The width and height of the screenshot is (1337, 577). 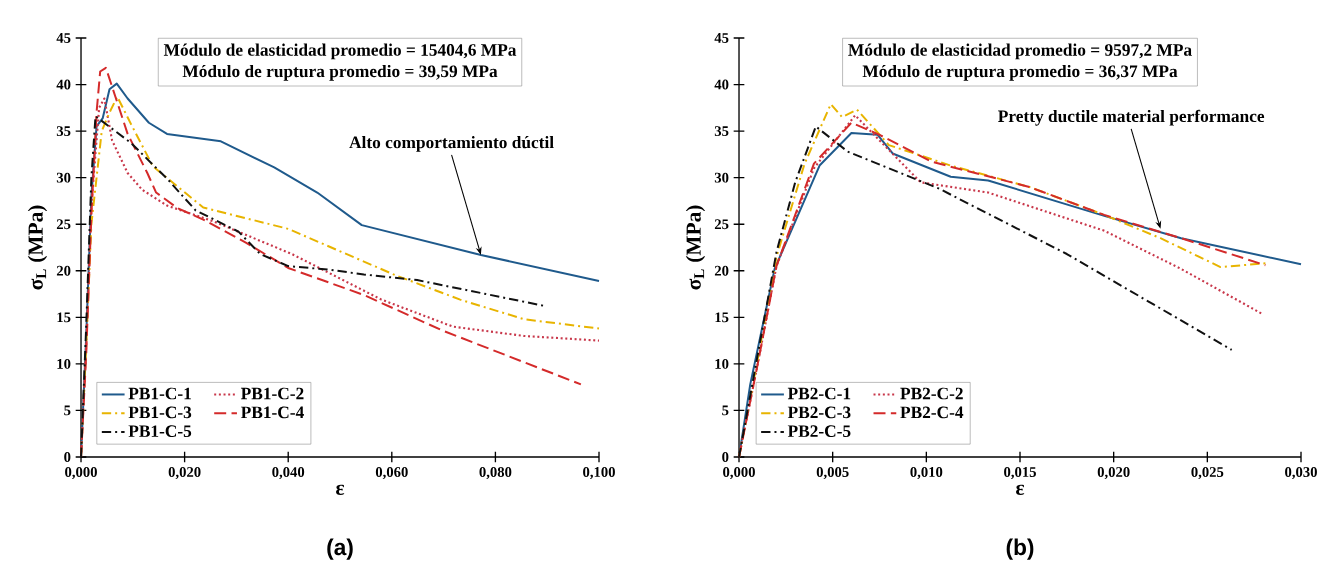 What do you see at coordinates (391, 473) in the screenshot?
I see `x-tick-label: 0,060` at bounding box center [391, 473].